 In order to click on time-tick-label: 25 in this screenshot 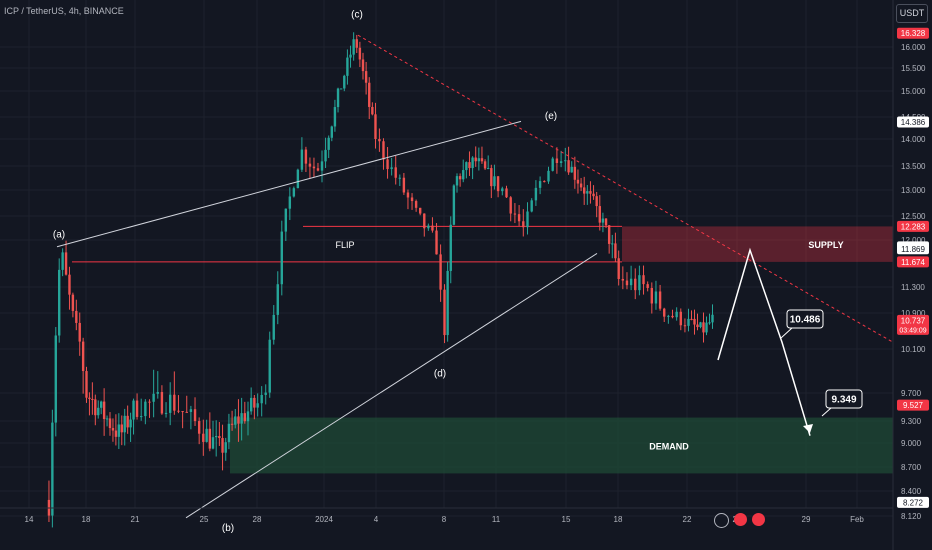, I will do `click(204, 519)`.